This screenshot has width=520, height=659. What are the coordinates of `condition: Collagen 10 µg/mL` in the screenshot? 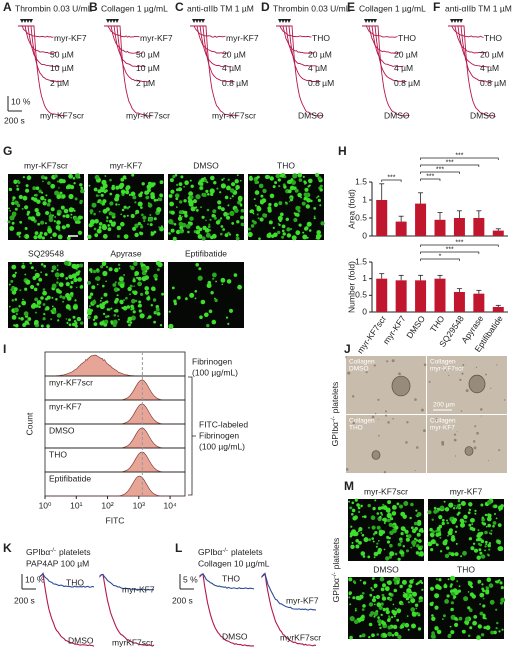 It's located at (234, 563).